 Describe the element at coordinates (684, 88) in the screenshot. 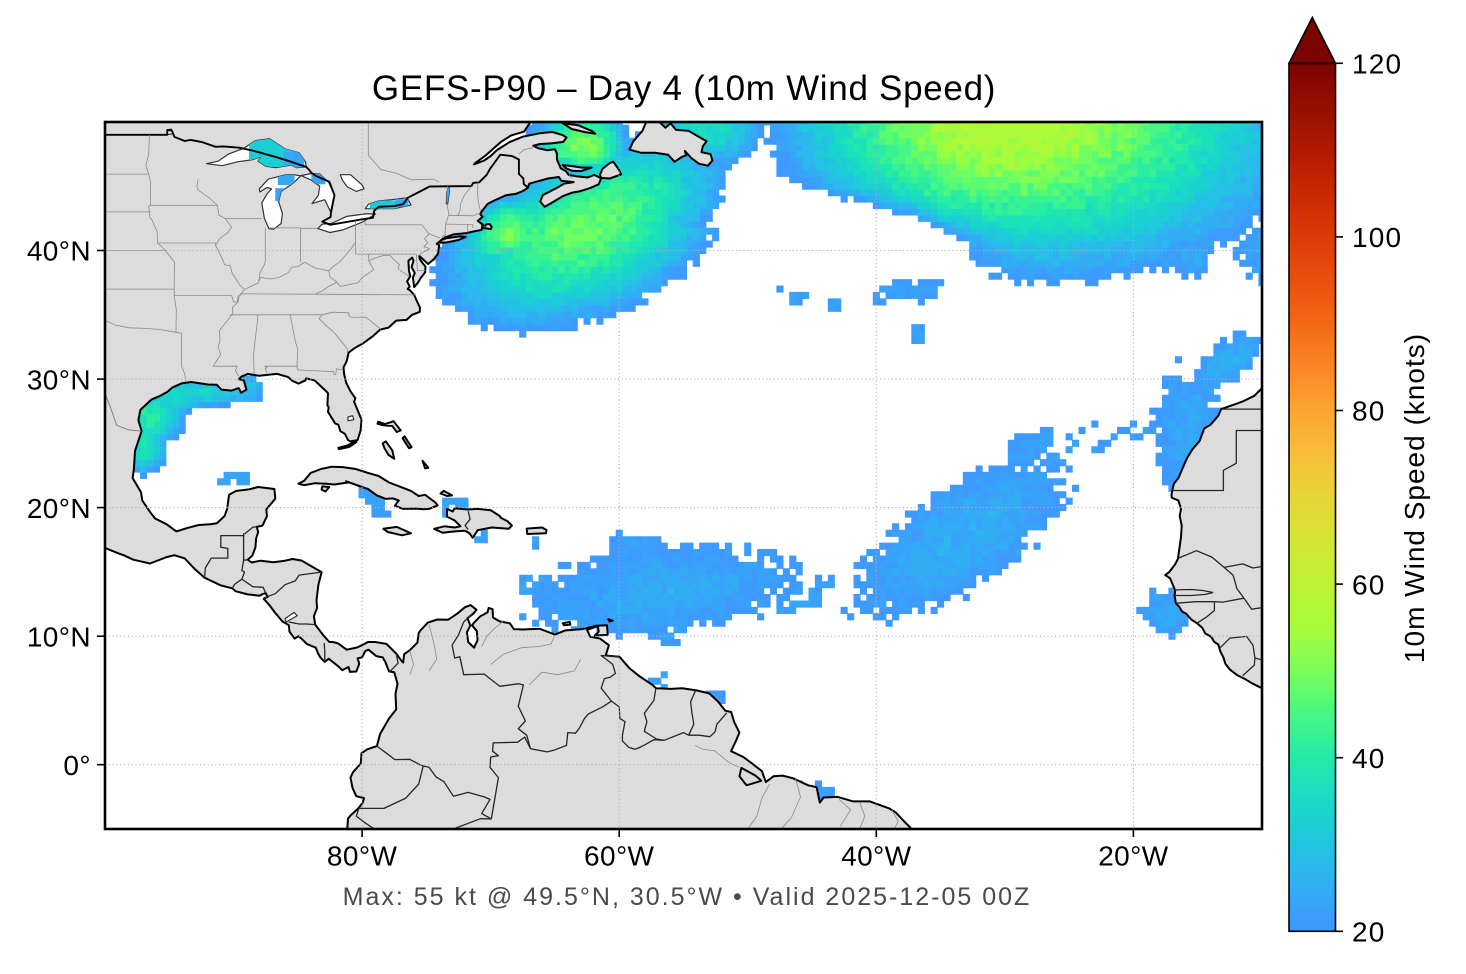

I see `svg-text:GEFS-P90 – Day 4 (10m Wind Spe: GEFS-P90 – Day 4 (10m Wind Speed)` at that location.